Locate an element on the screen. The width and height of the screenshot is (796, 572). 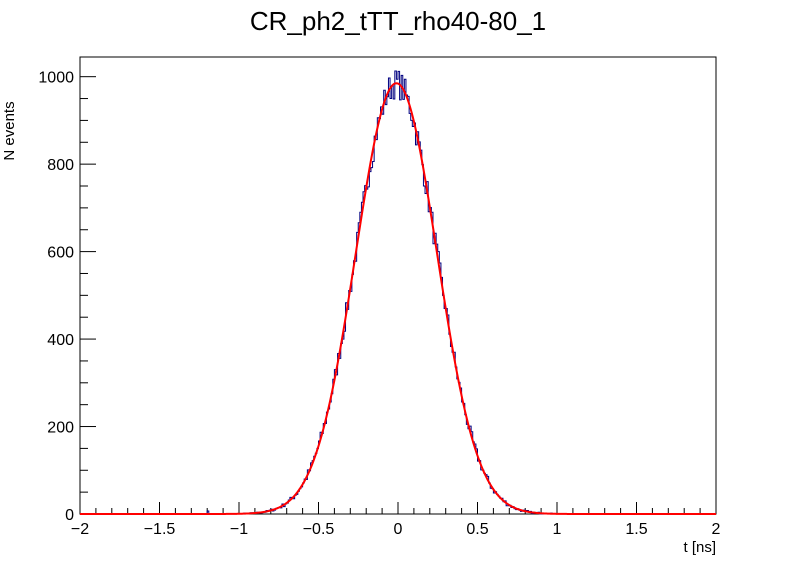
y-tick-label: 600 is located at coordinates (60, 253).